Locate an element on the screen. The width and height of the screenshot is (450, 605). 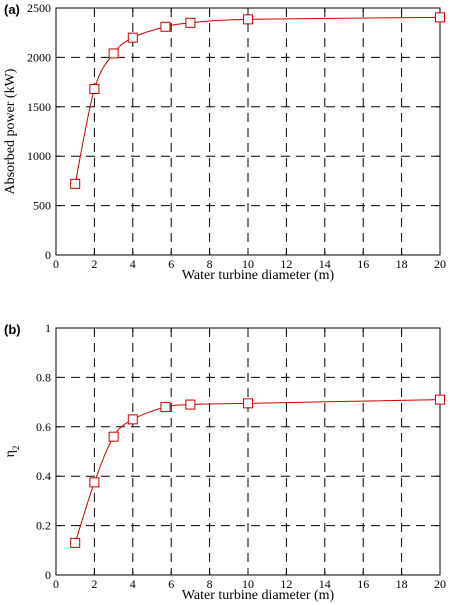
y-tick-label: 1000 is located at coordinates (39, 156).